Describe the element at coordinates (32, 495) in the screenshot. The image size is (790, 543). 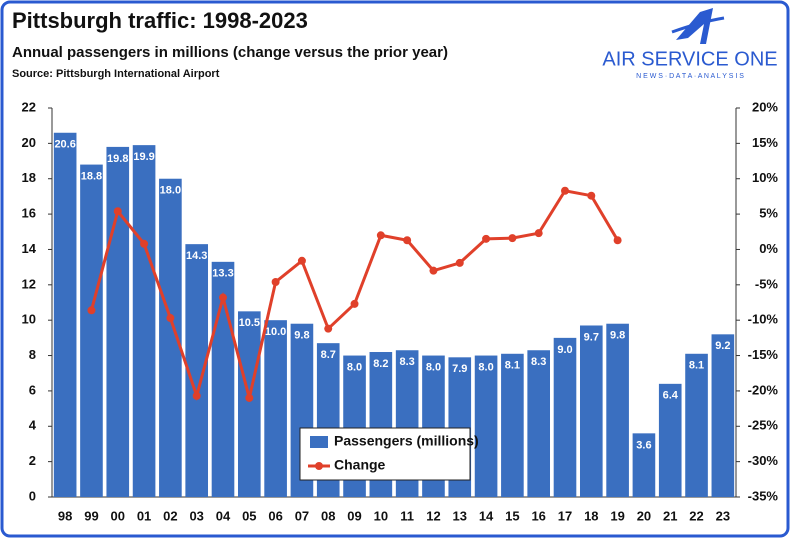
I see `y-tick-label: 0` at that location.